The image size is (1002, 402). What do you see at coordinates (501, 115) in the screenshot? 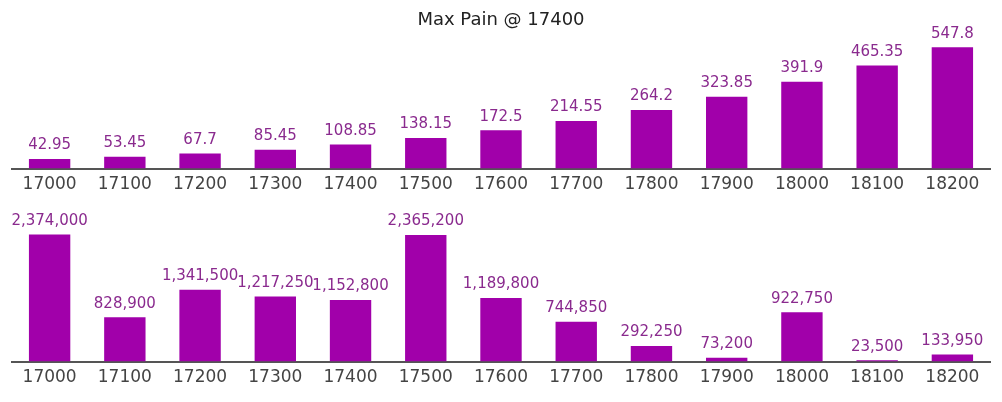
I see `data-label: 172.5` at bounding box center [501, 115].